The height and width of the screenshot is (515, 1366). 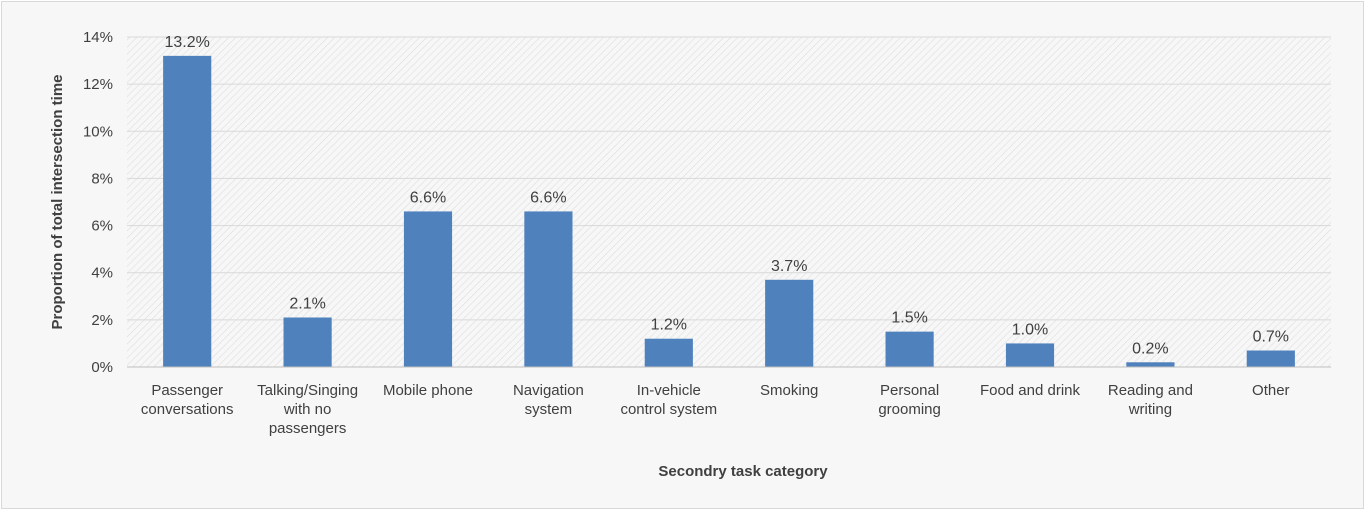 What do you see at coordinates (102, 178) in the screenshot?
I see `y-tick-label: 8%` at bounding box center [102, 178].